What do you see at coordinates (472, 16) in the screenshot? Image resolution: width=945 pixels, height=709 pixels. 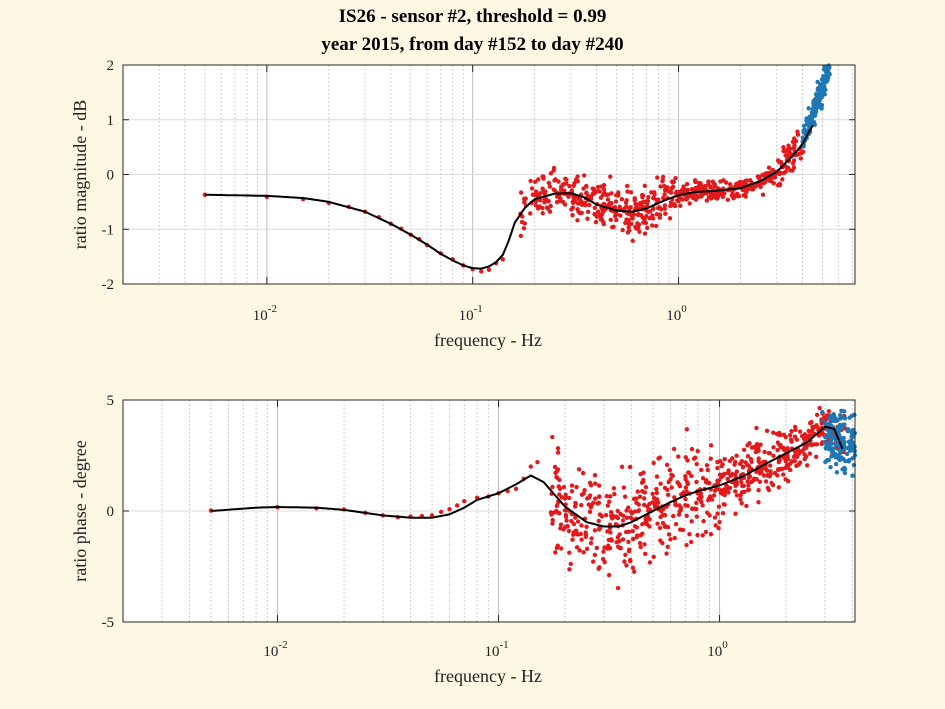 I see `chart-title-line-1: IS26 - sensor #2, threshold = 0.99` at bounding box center [472, 16].